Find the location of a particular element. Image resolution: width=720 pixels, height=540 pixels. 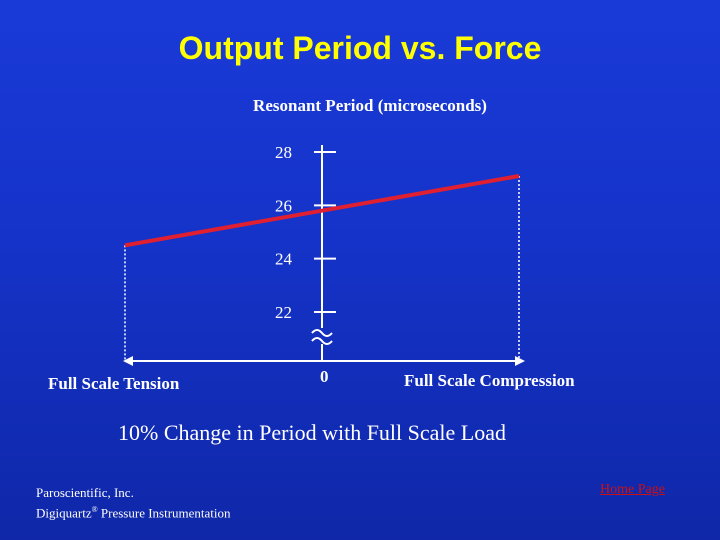

home-page-link: Home Page is located at coordinates (632, 489).